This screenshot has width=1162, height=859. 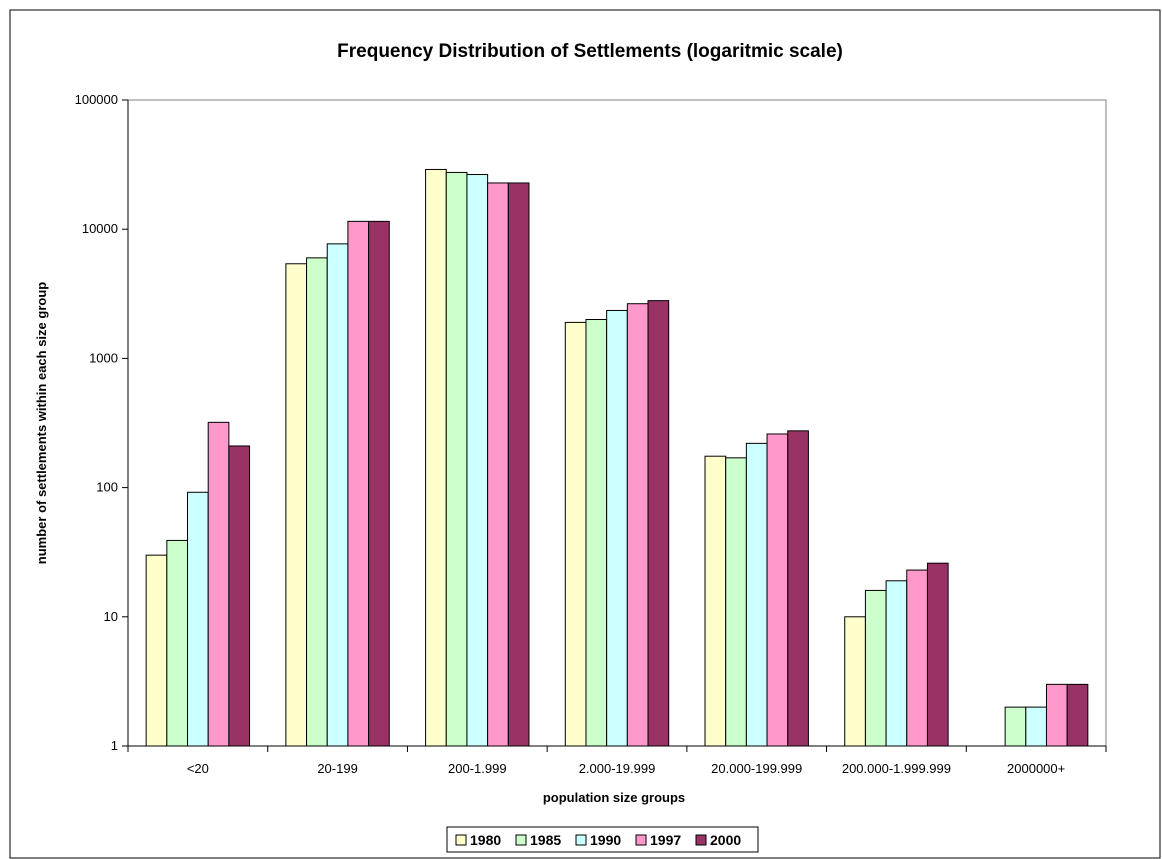 I want to click on legend-label-1997: 1997, so click(x=665, y=840).